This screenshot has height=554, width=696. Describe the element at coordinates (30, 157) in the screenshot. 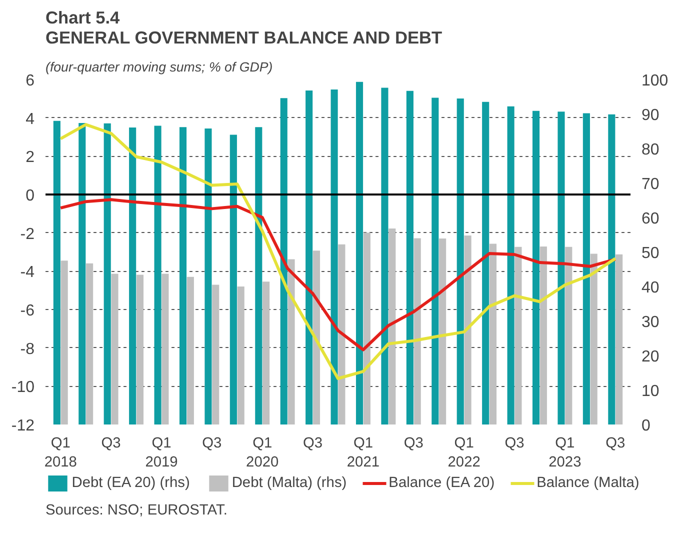

I see `y-tick-label: 2` at that location.